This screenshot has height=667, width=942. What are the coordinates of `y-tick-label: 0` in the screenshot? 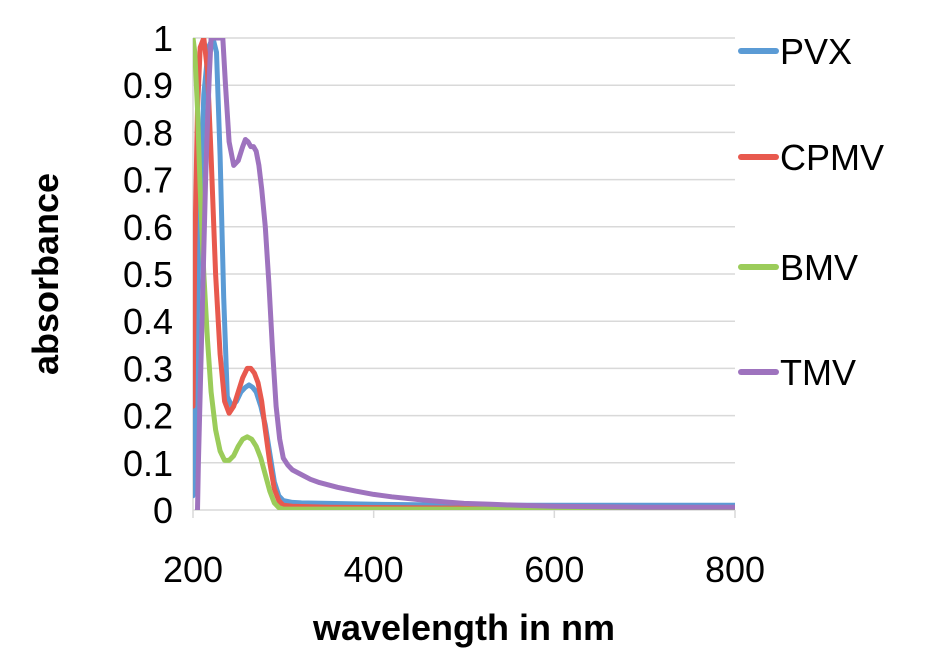 It's located at (163, 510).